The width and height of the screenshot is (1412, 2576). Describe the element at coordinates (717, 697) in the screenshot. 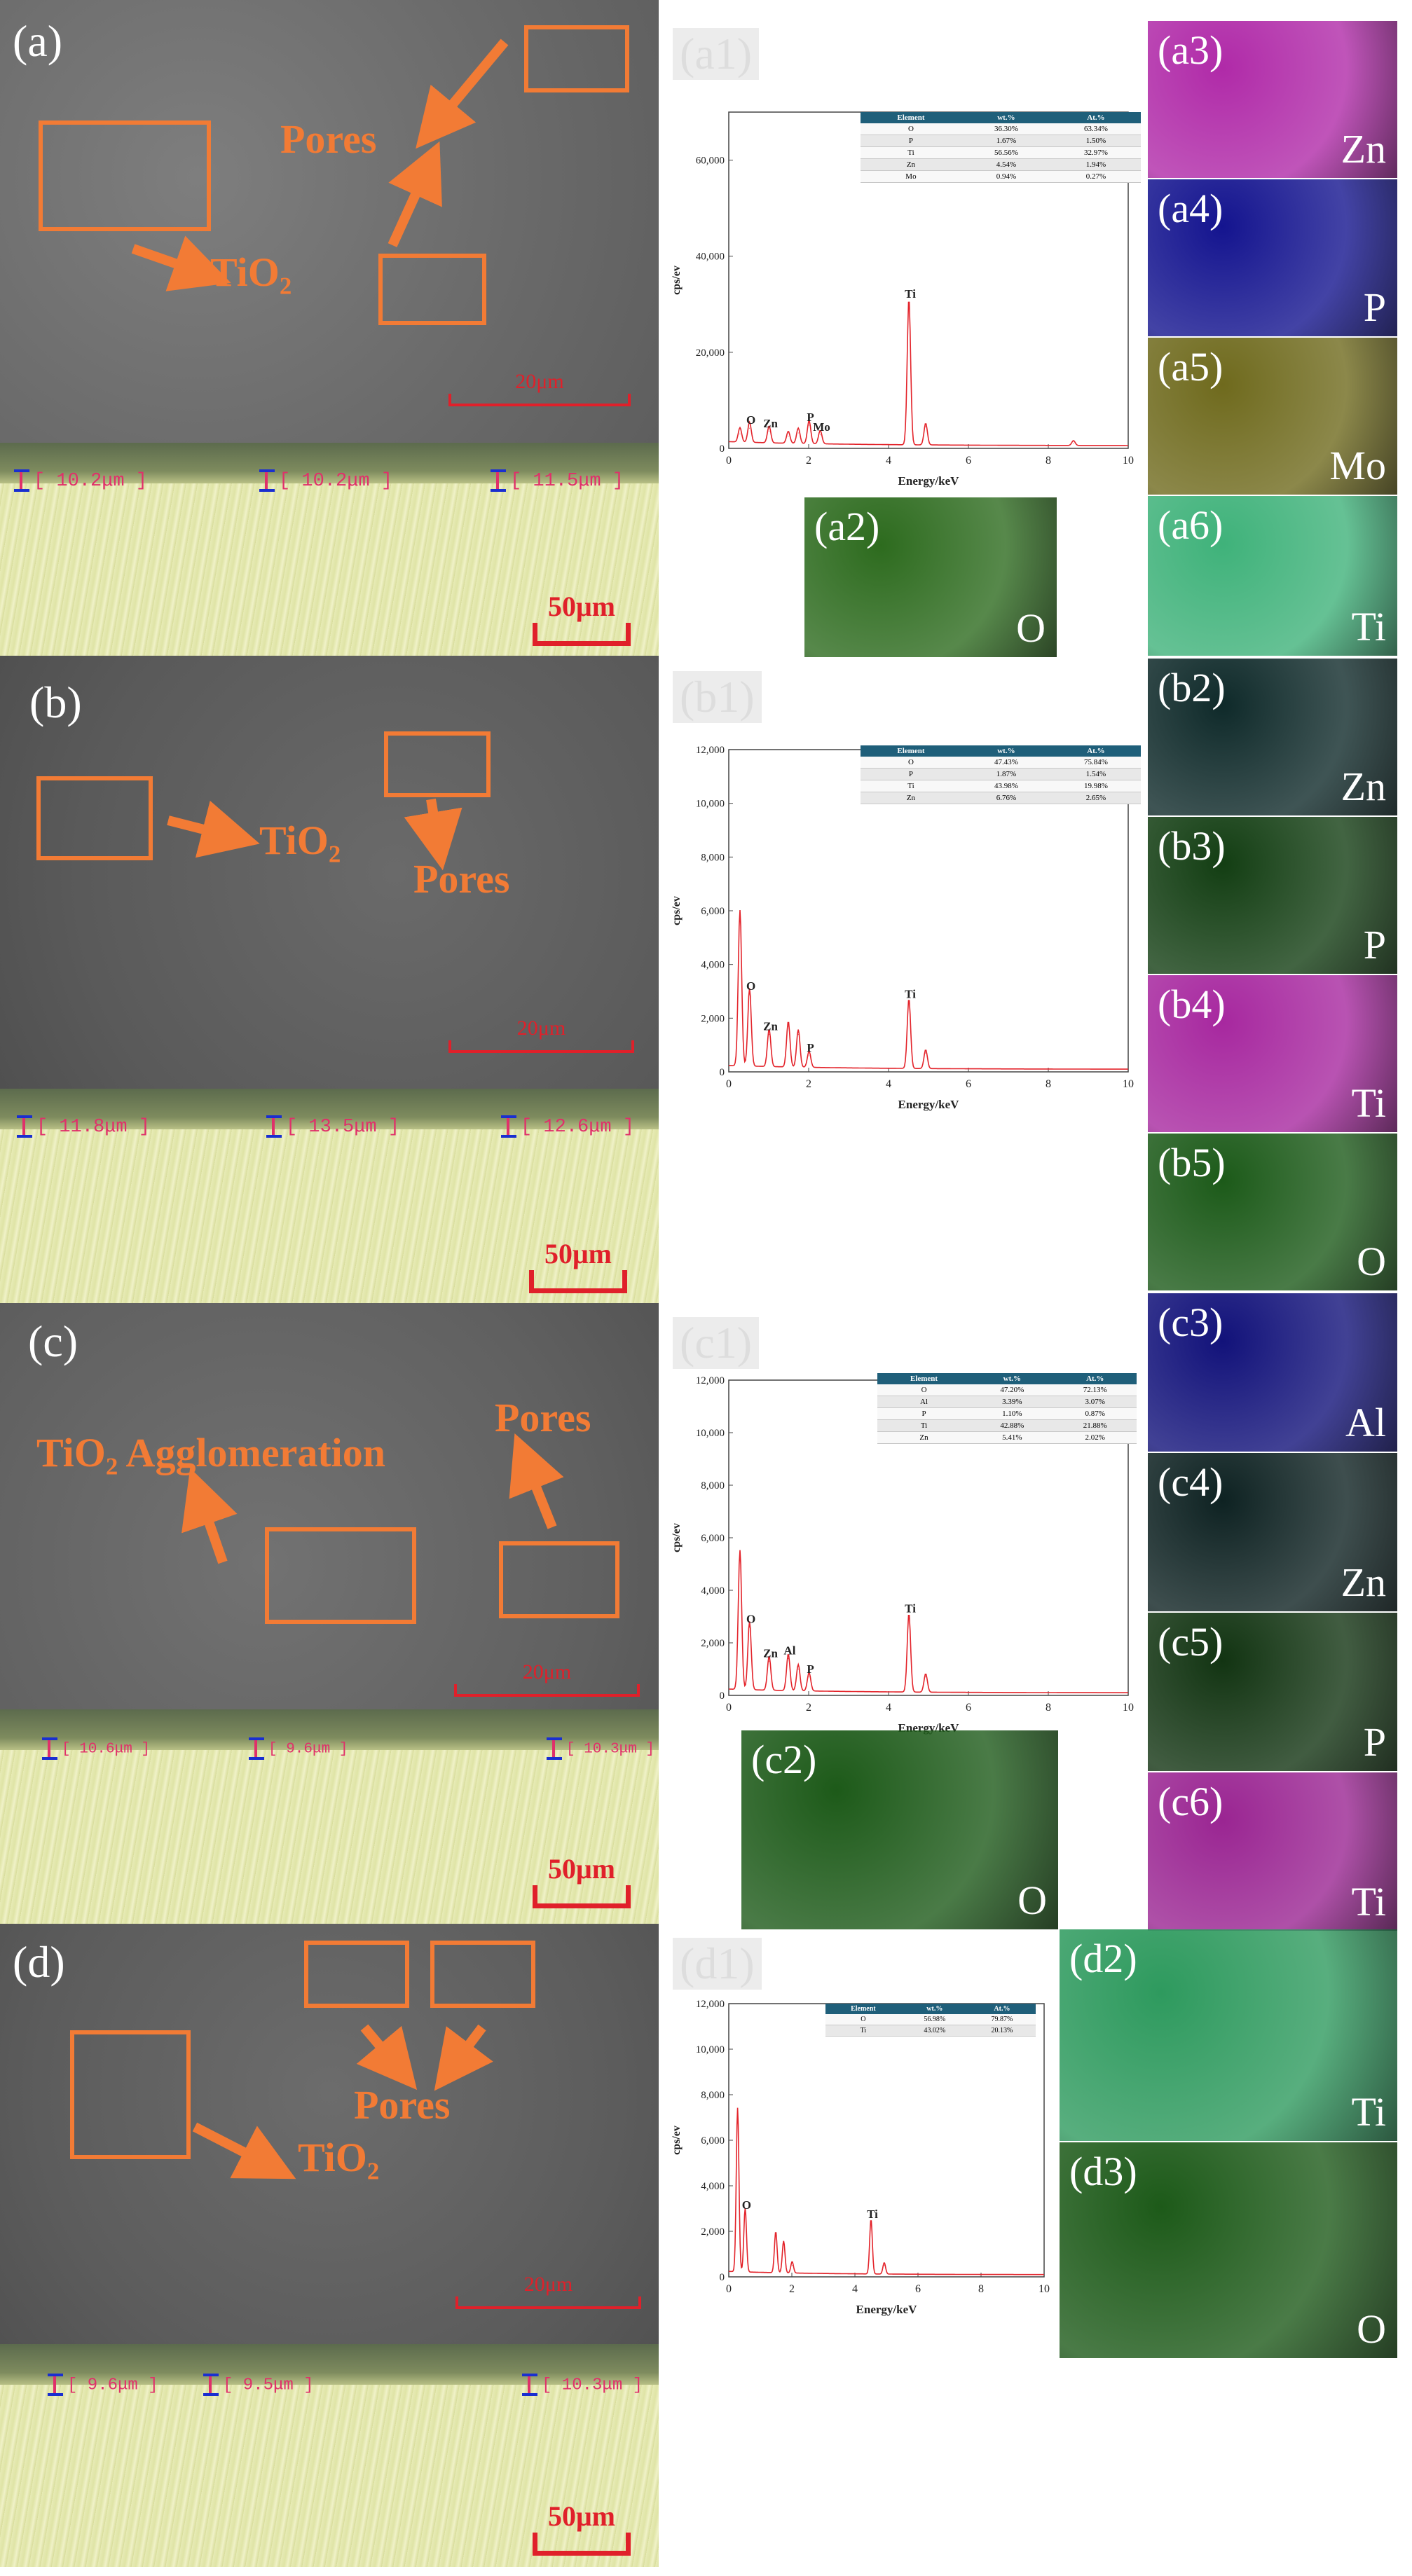

I see `panel-label: (b1)` at that location.